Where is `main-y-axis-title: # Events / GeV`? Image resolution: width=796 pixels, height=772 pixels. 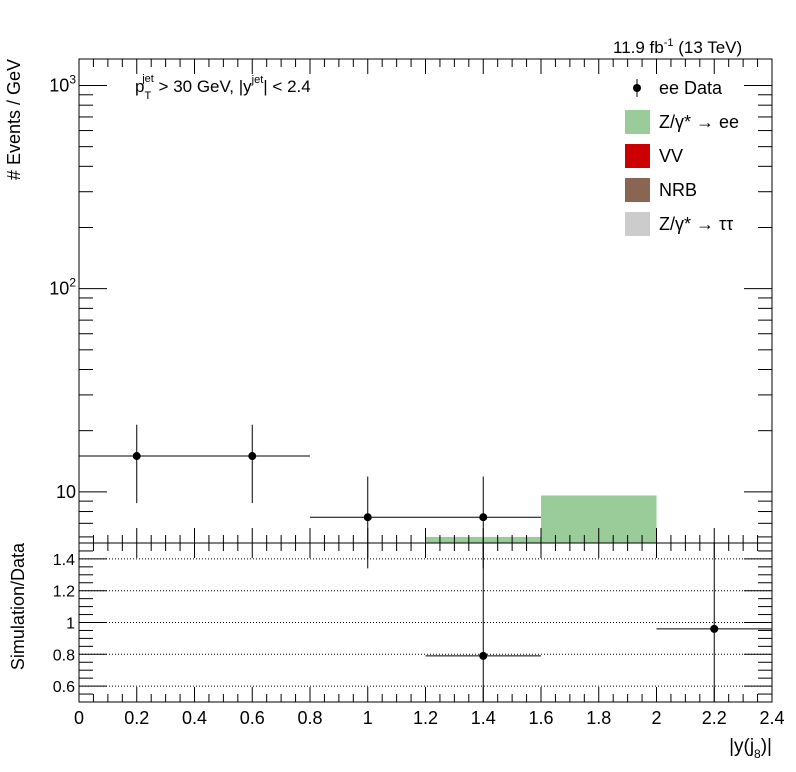
main-y-axis-title: # Events / GeV is located at coordinates (14, 119).